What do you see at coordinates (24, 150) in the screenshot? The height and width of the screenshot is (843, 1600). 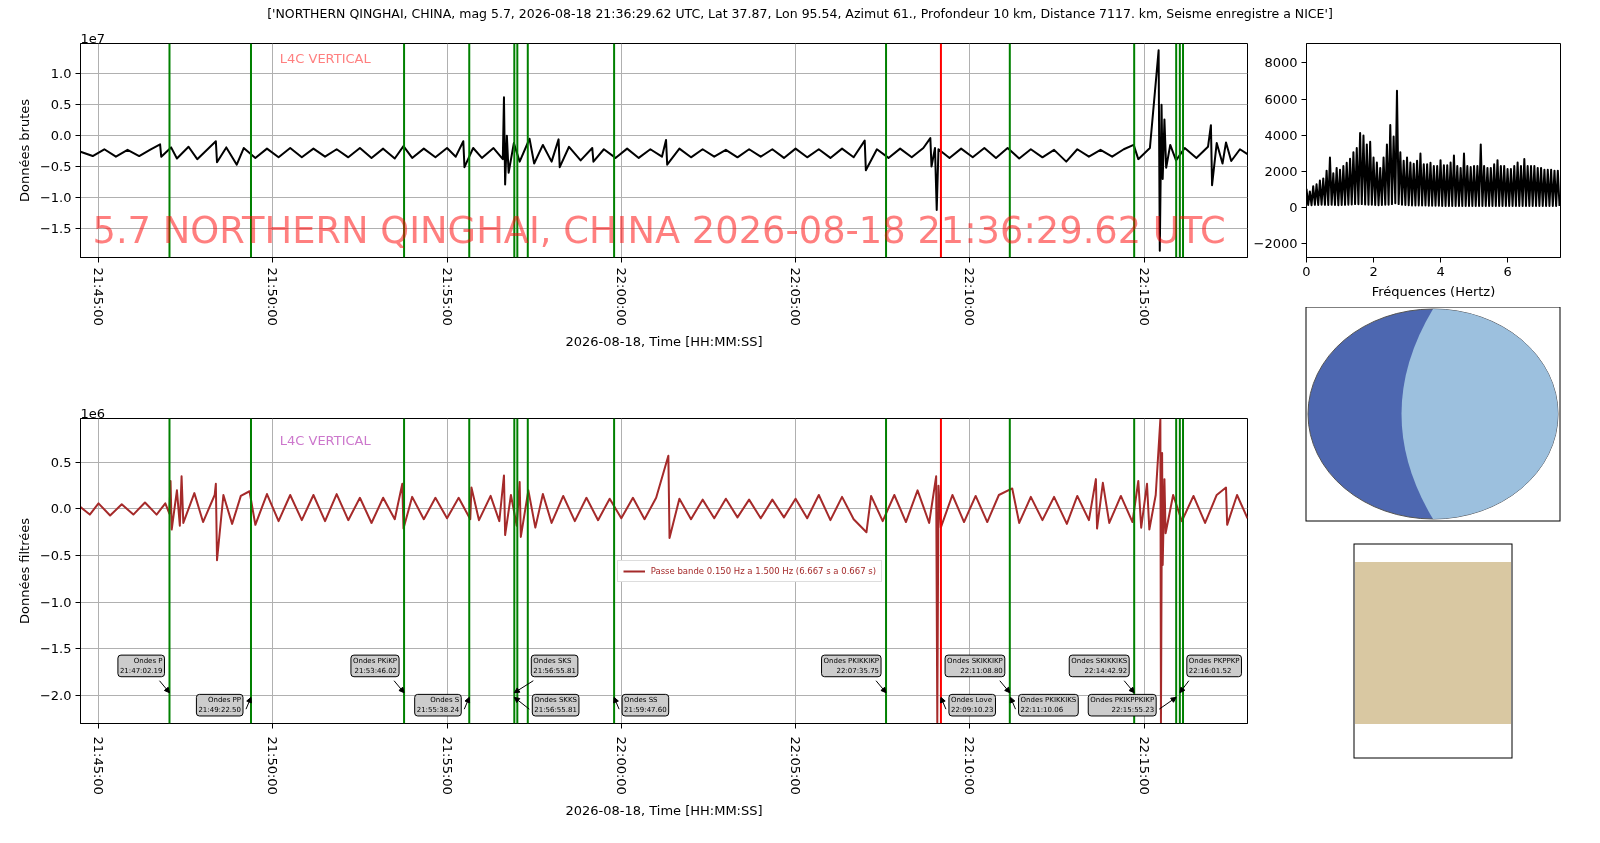 I see `y-axis-title: Données brutes` at bounding box center [24, 150].